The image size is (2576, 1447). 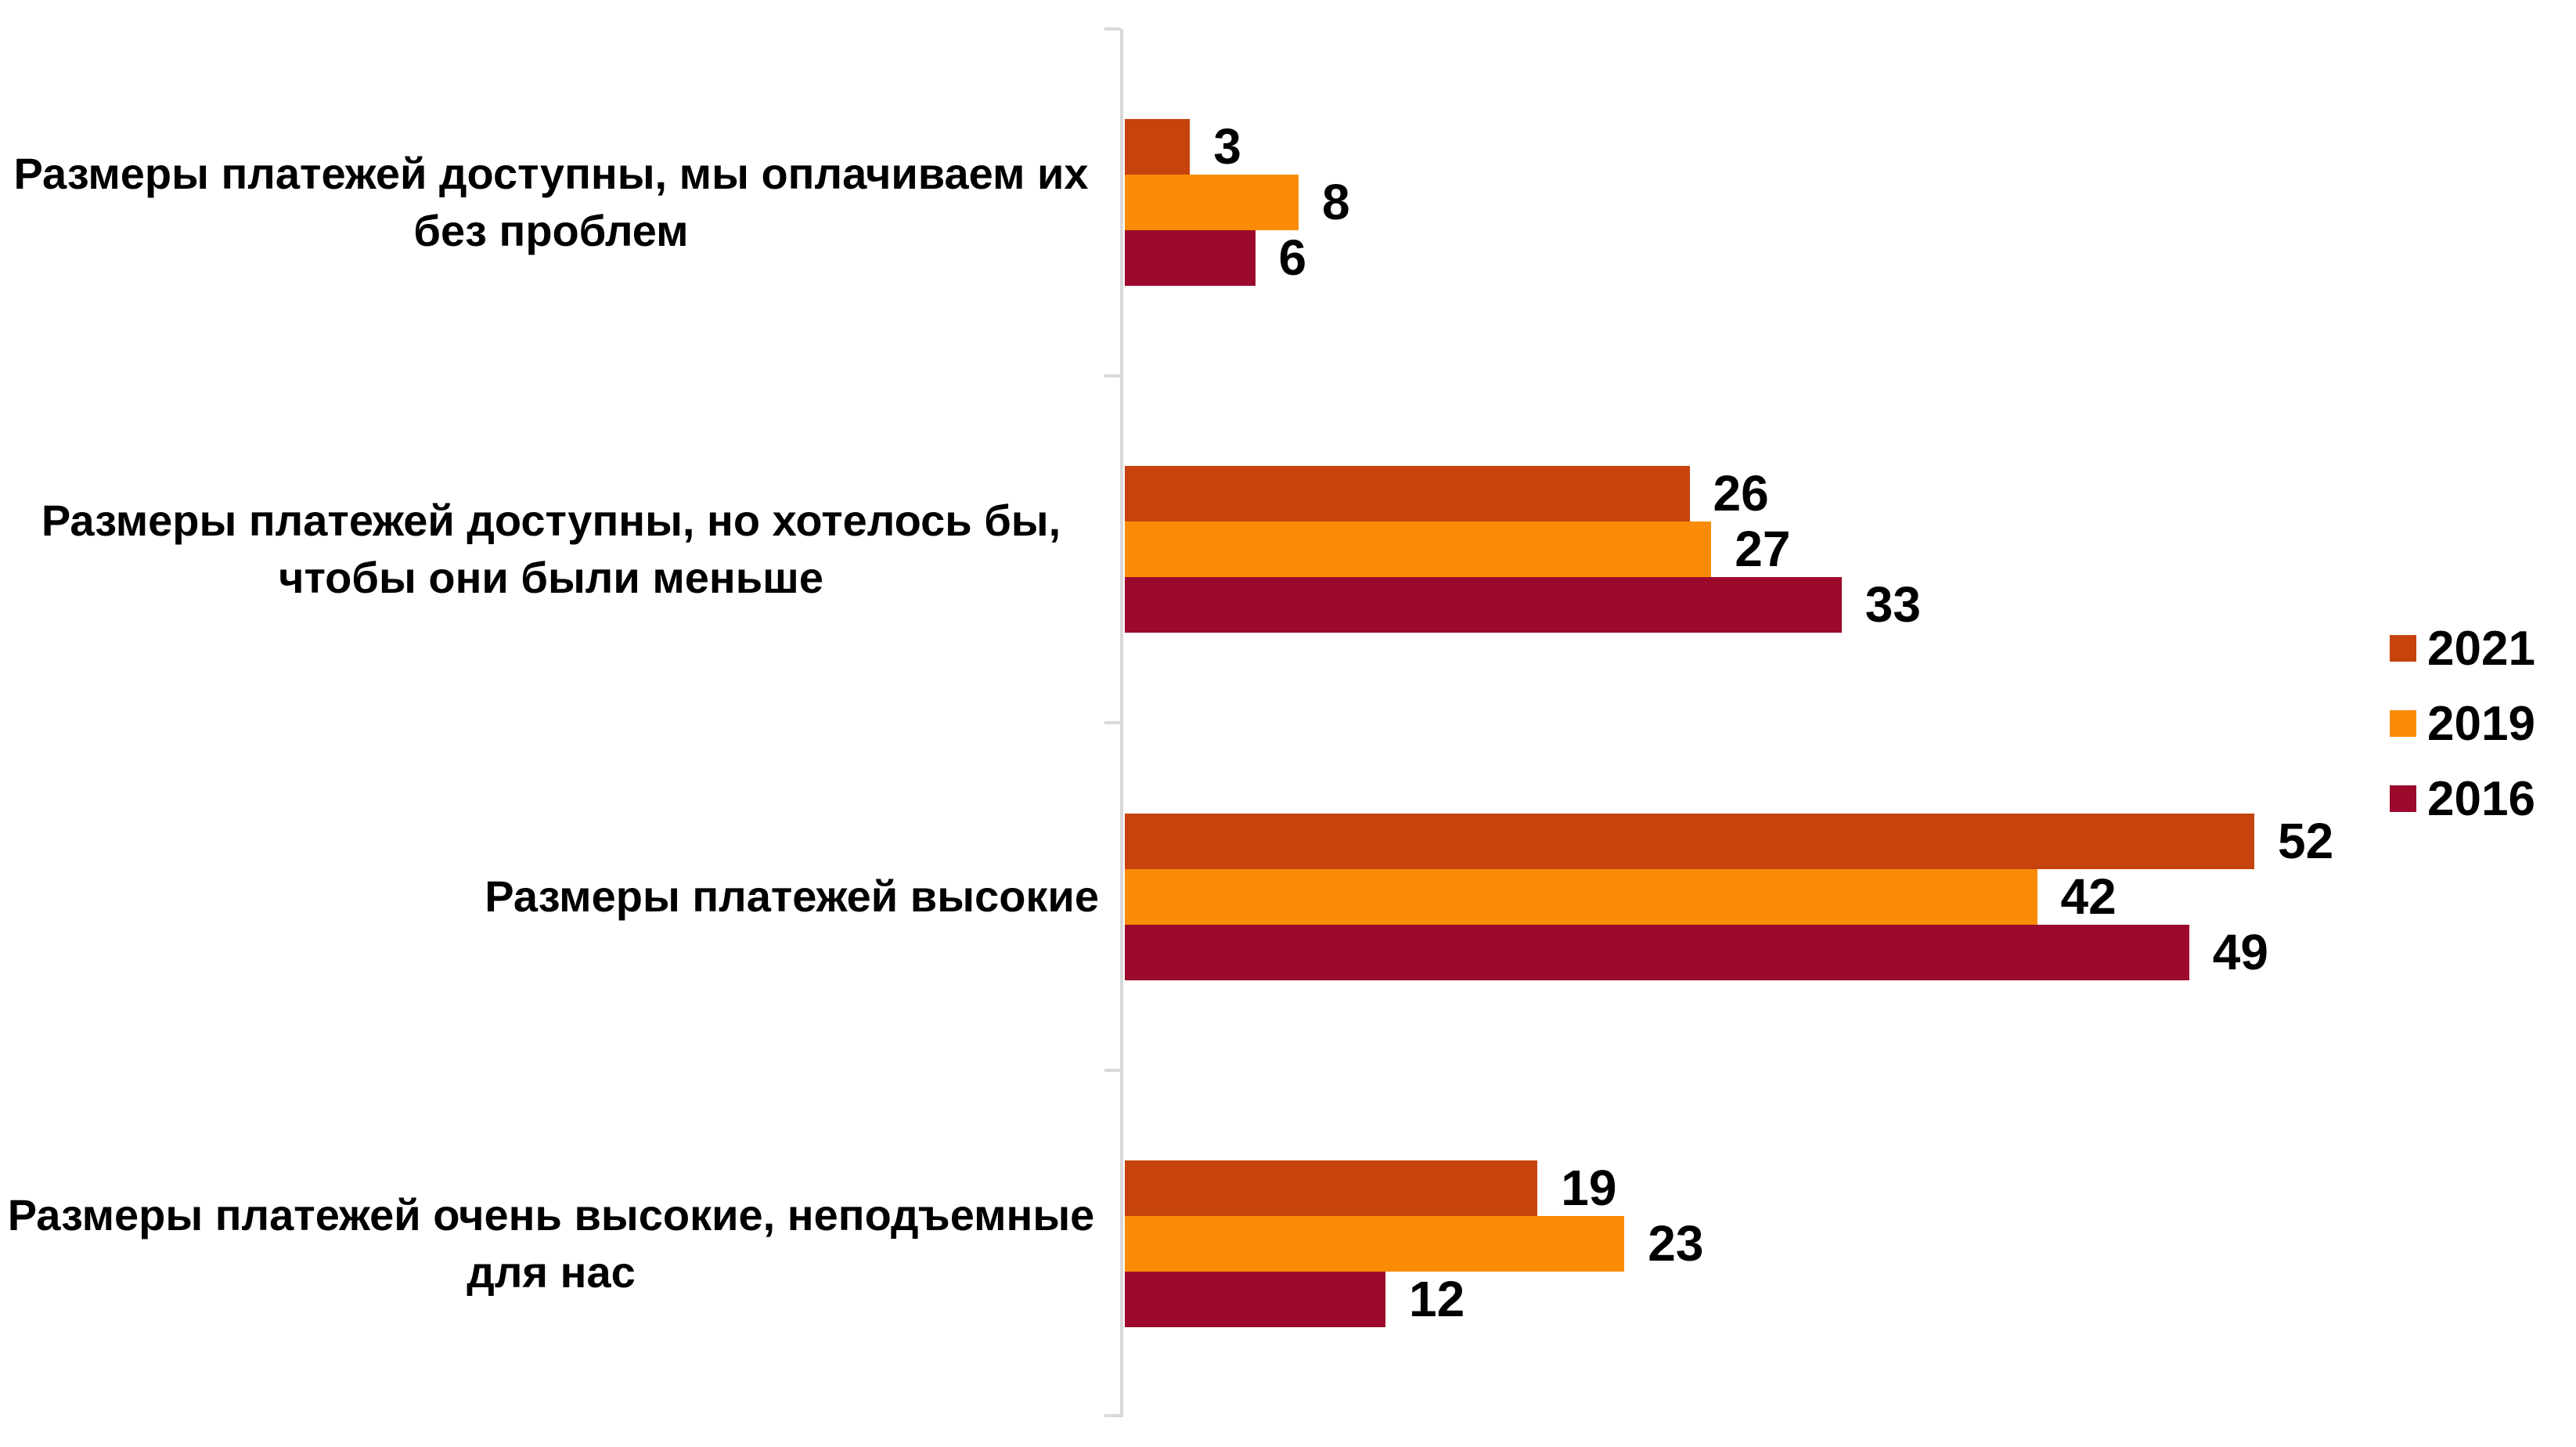 I want to click on legend: 2021 2019 2016, so click(x=2462, y=724).